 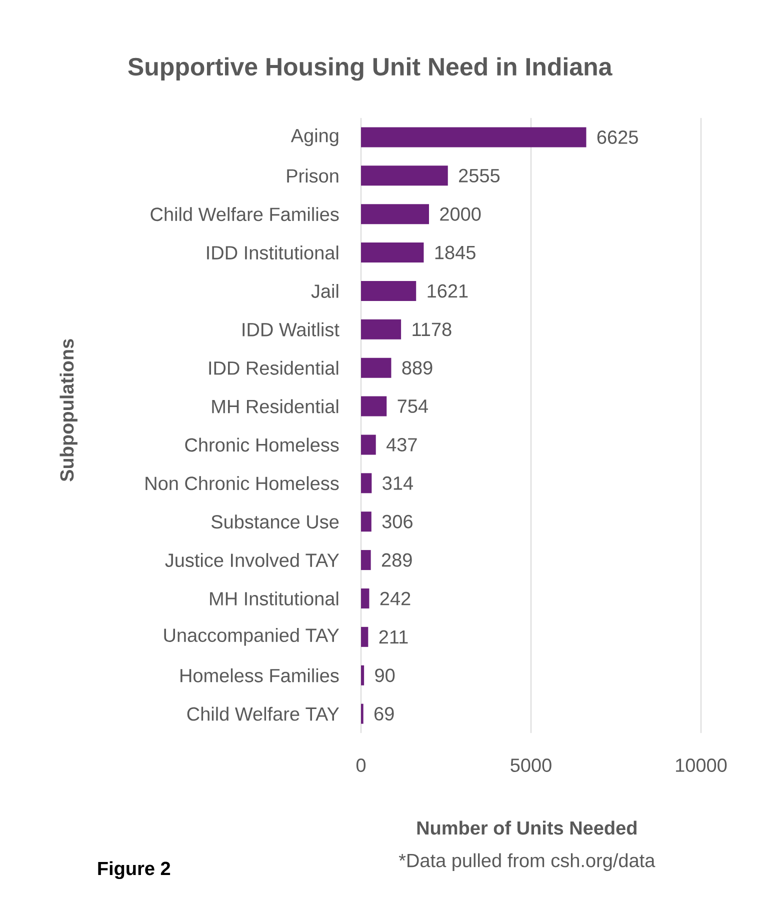 What do you see at coordinates (361, 765) in the screenshot?
I see `x-tick-label: 0` at bounding box center [361, 765].